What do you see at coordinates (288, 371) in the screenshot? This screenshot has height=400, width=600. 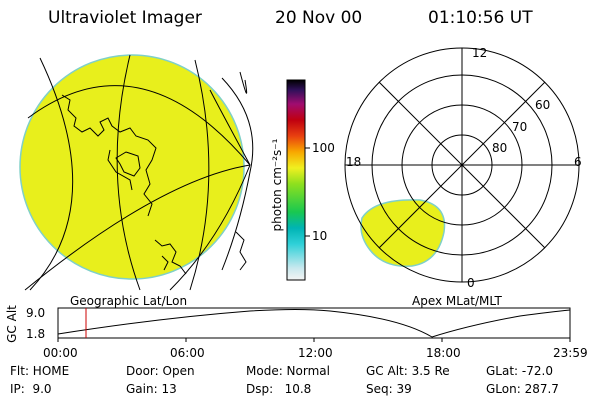 I see `mode-status: Mode: Normal` at bounding box center [288, 371].